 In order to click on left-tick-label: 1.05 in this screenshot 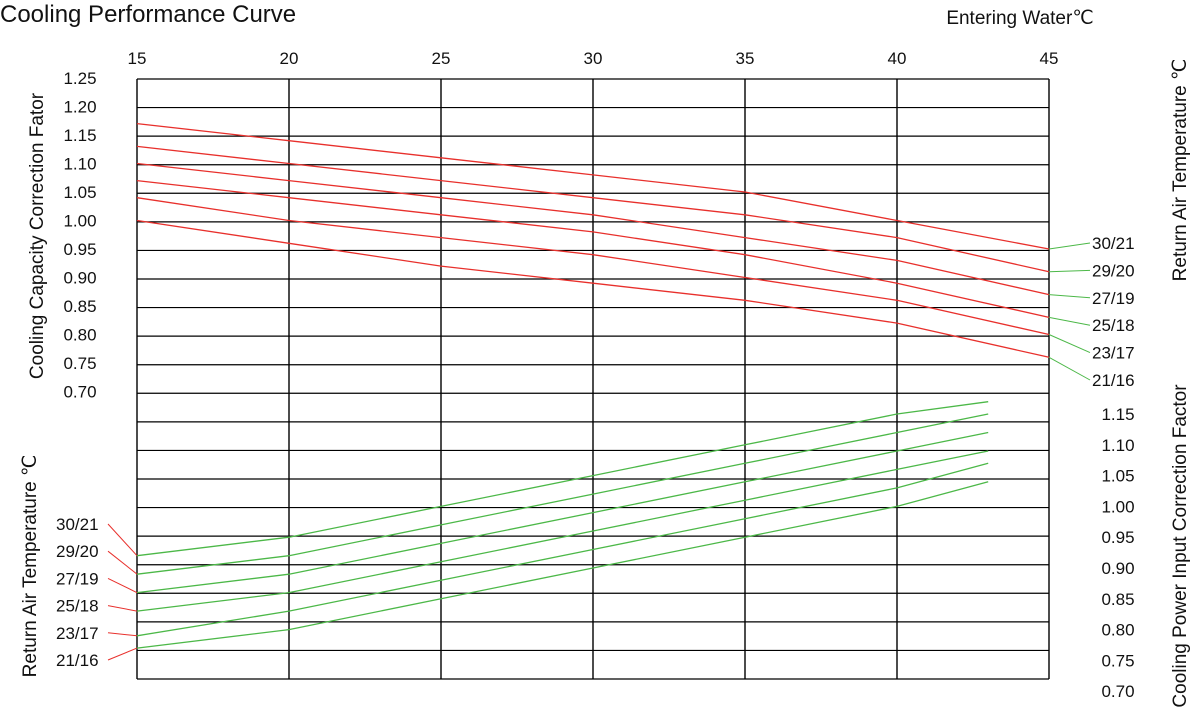, I will do `click(79, 192)`.